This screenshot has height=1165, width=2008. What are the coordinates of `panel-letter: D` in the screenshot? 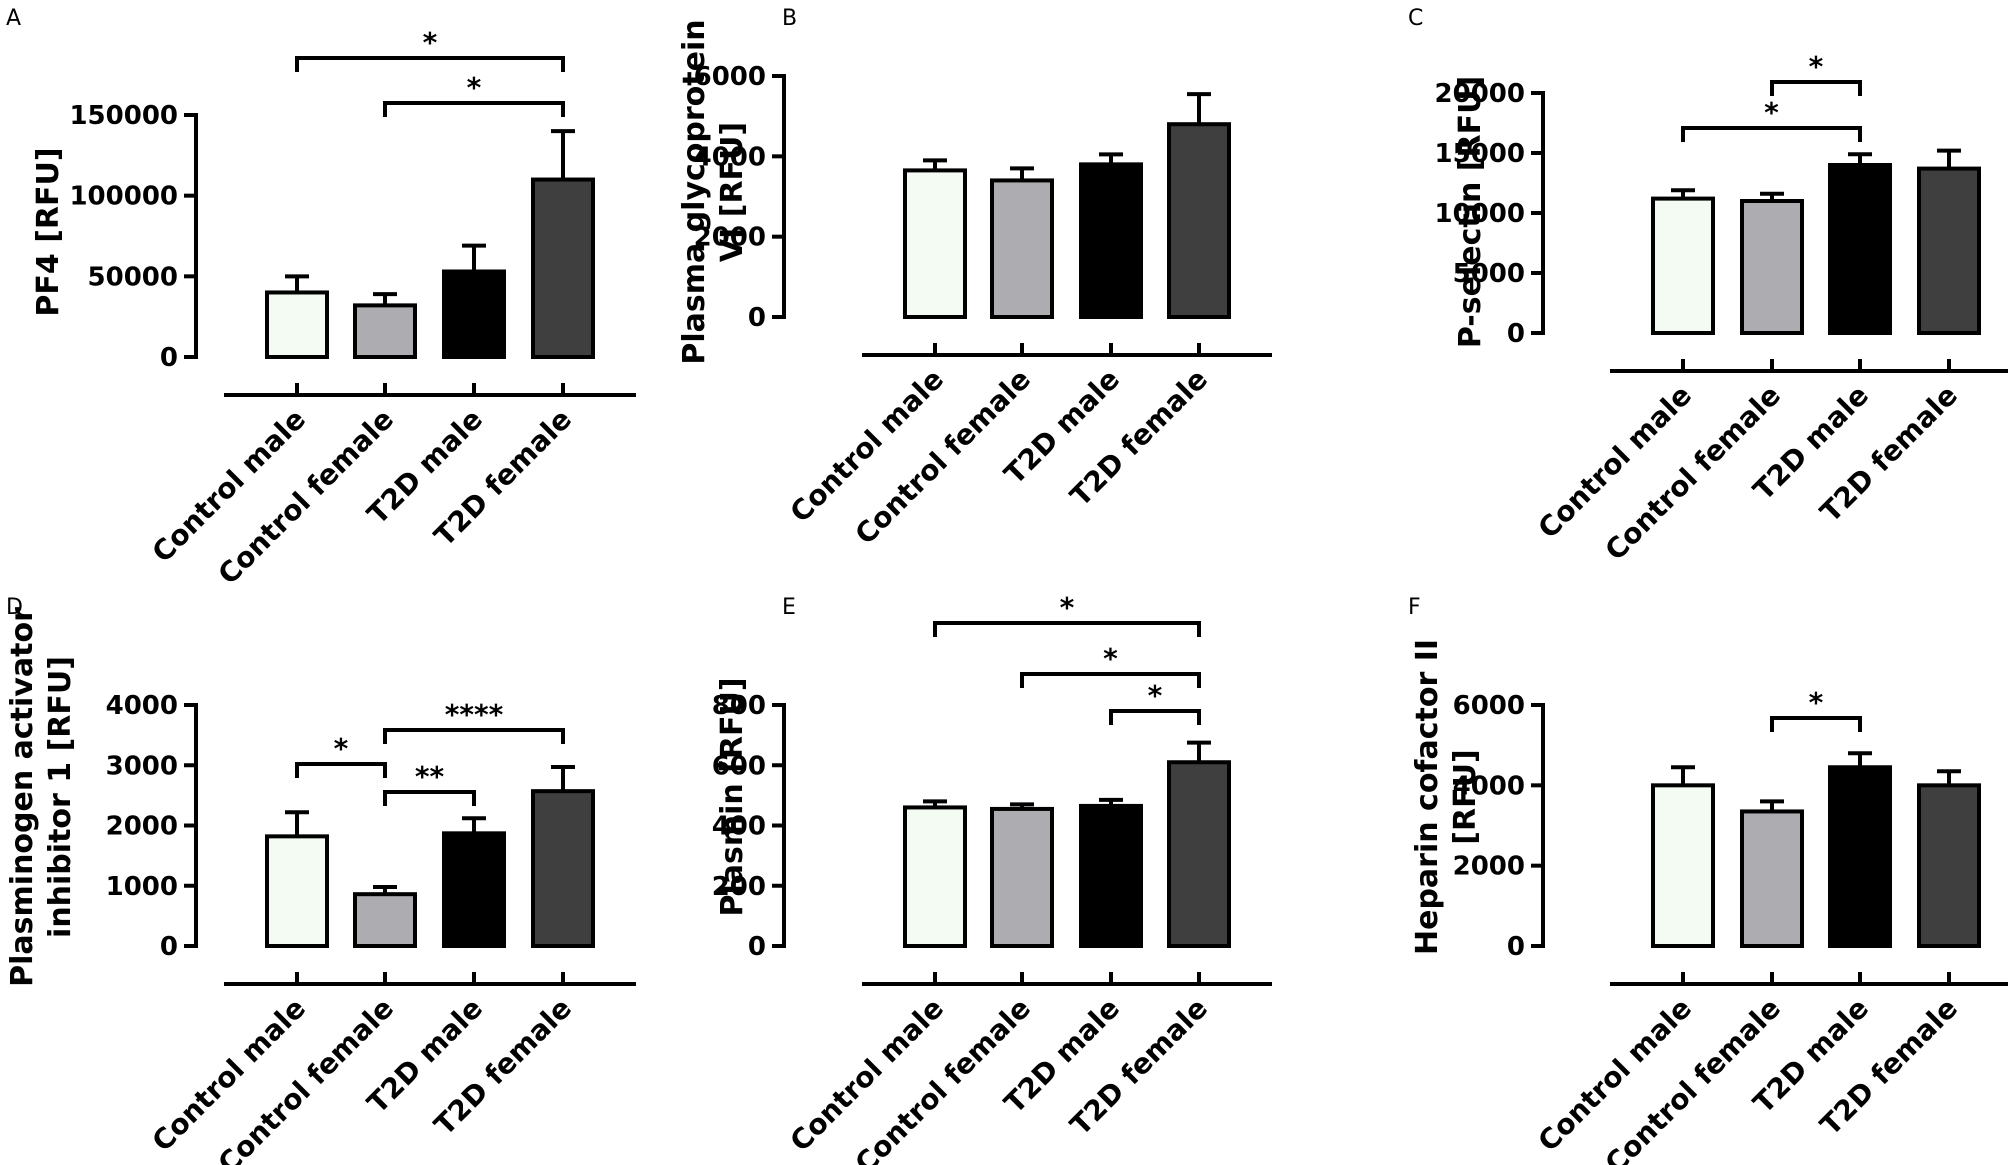 It's located at (14, 607).